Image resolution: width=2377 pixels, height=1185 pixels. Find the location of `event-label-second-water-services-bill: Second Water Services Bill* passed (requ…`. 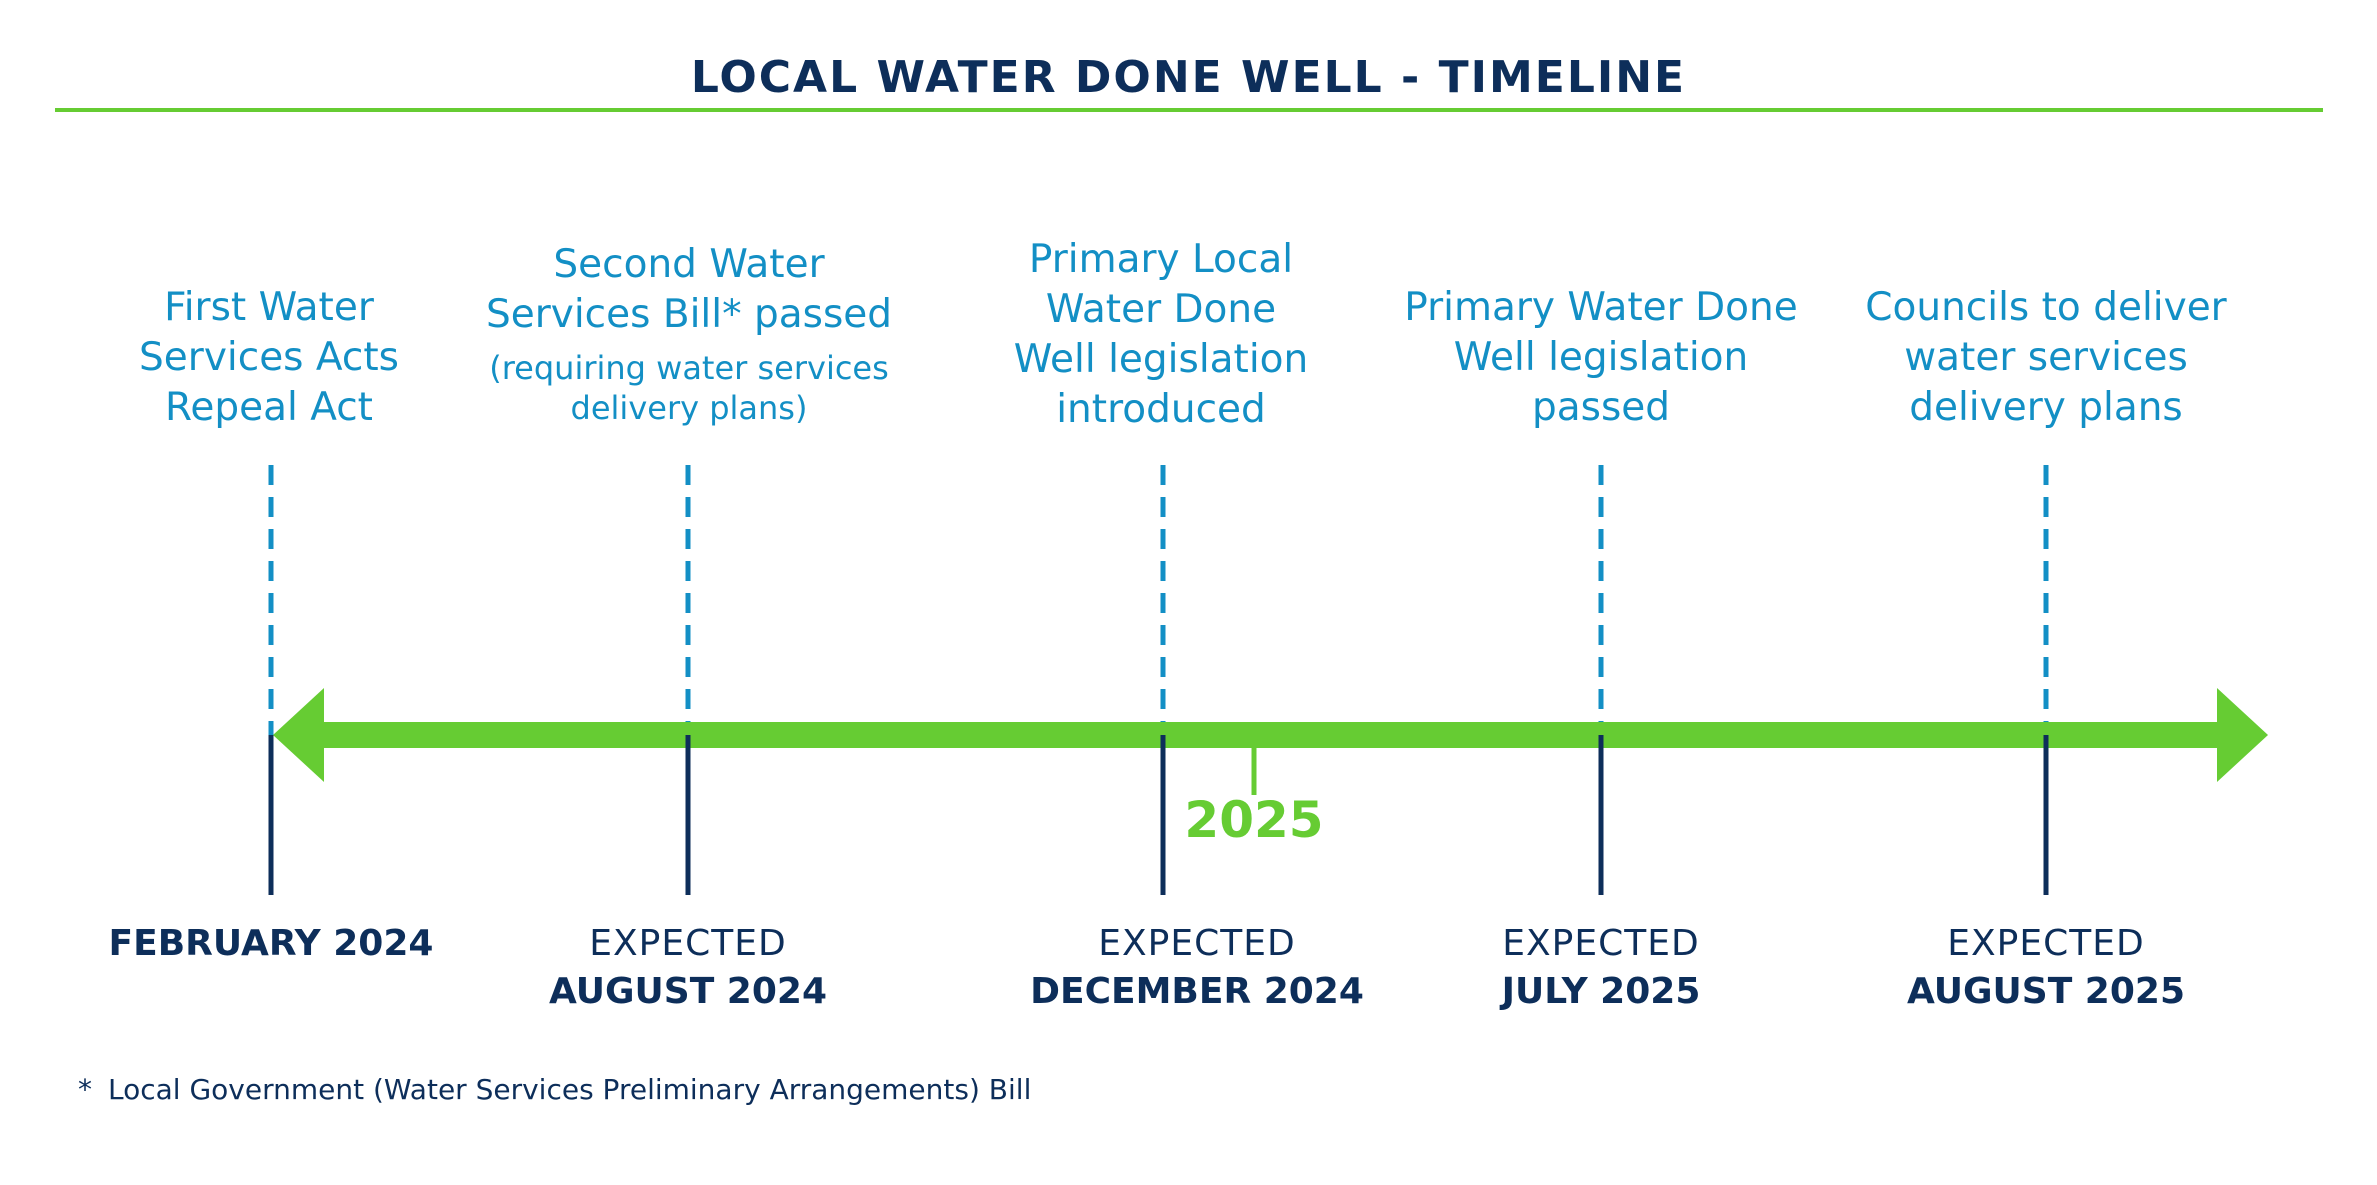

event-label-second-water-services-bill: Second Water Services Bill* passed (requ… is located at coordinates (689, 334).